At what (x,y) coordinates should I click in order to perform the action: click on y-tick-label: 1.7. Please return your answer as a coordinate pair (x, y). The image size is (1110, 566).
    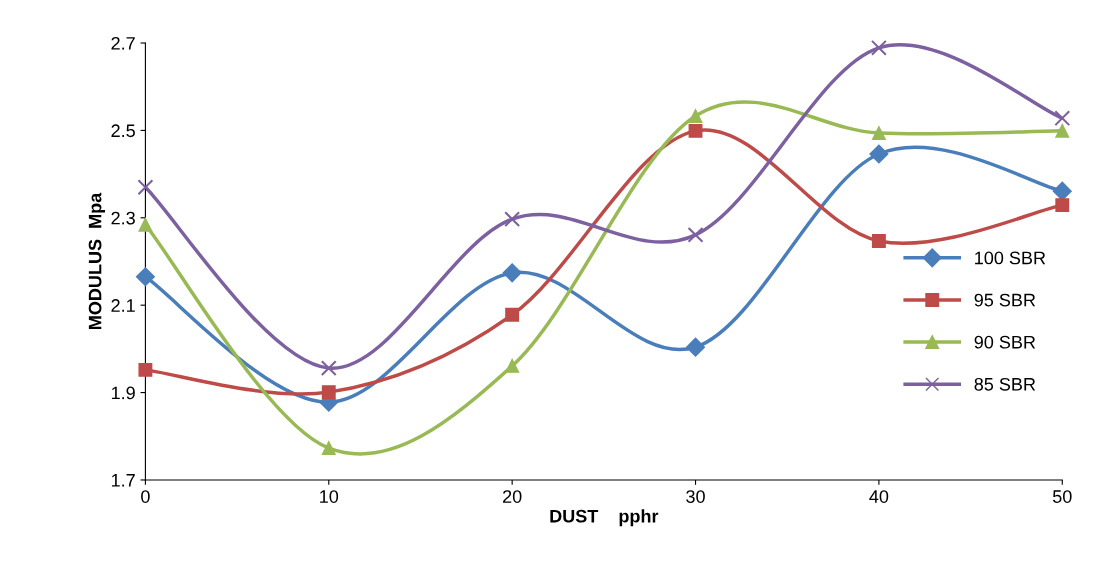
    Looking at the image, I should click on (123, 480).